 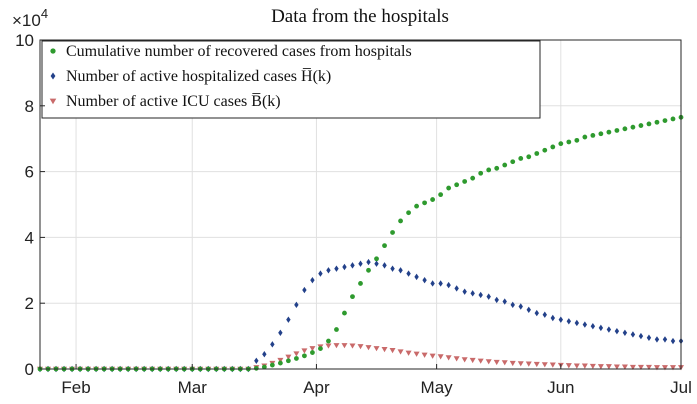 What do you see at coordinates (29, 303) in the screenshot?
I see `y-tick-label: 2` at bounding box center [29, 303].